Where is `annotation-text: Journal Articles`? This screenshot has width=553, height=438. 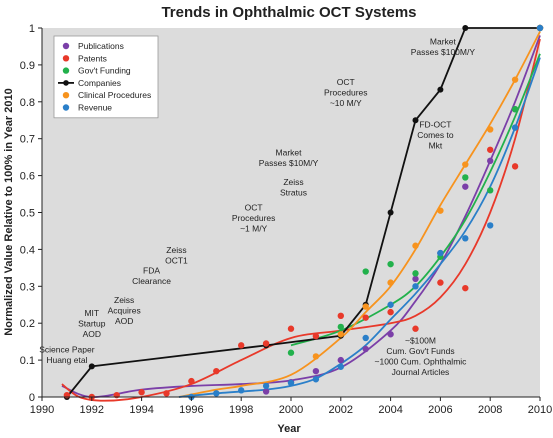 annotation-text: Journal Articles is located at coordinates (421, 372).